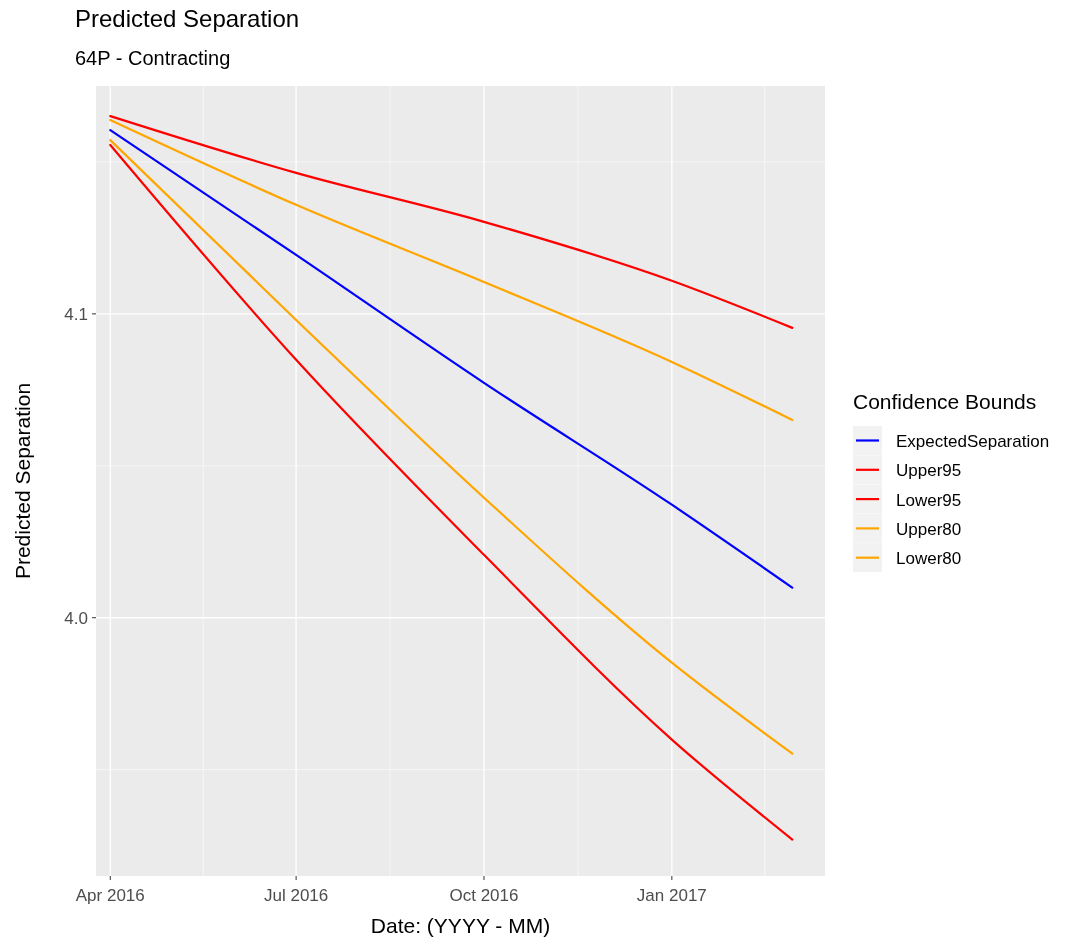  I want to click on x-tick-label: Oct 2016, so click(484, 895).